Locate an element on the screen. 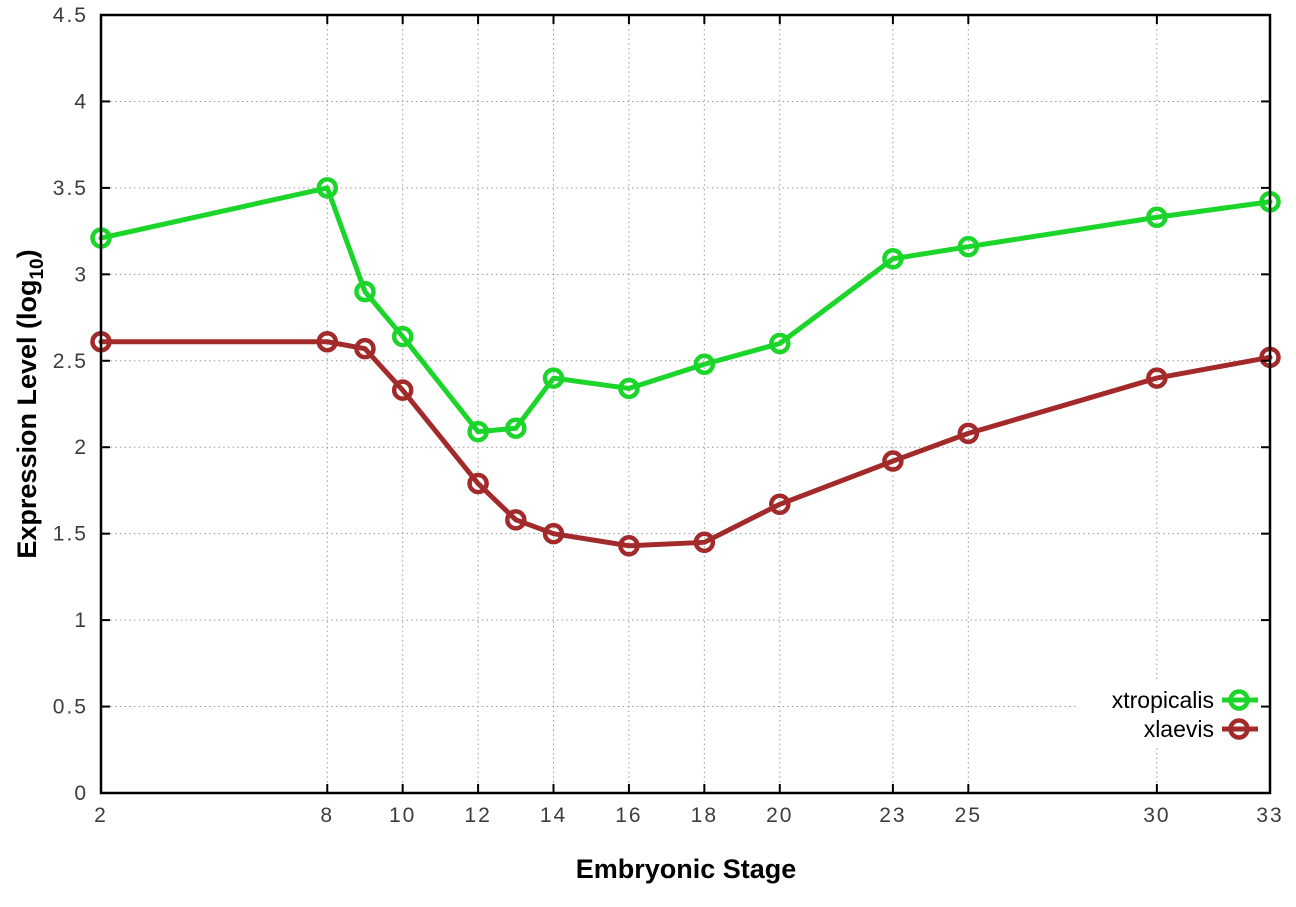 The image size is (1296, 907). y-tick-label: 1.5 is located at coordinates (70, 534).